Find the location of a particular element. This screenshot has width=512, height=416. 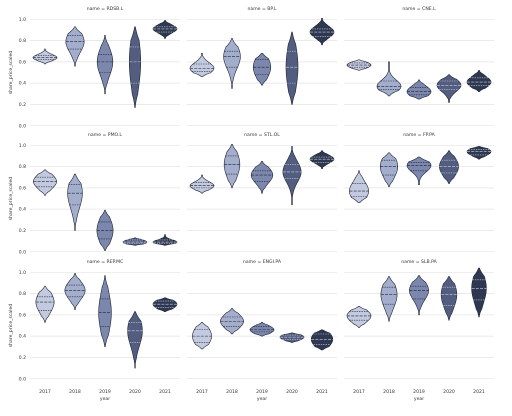

panel-title: name = REP.MC is located at coordinates (105, 262).